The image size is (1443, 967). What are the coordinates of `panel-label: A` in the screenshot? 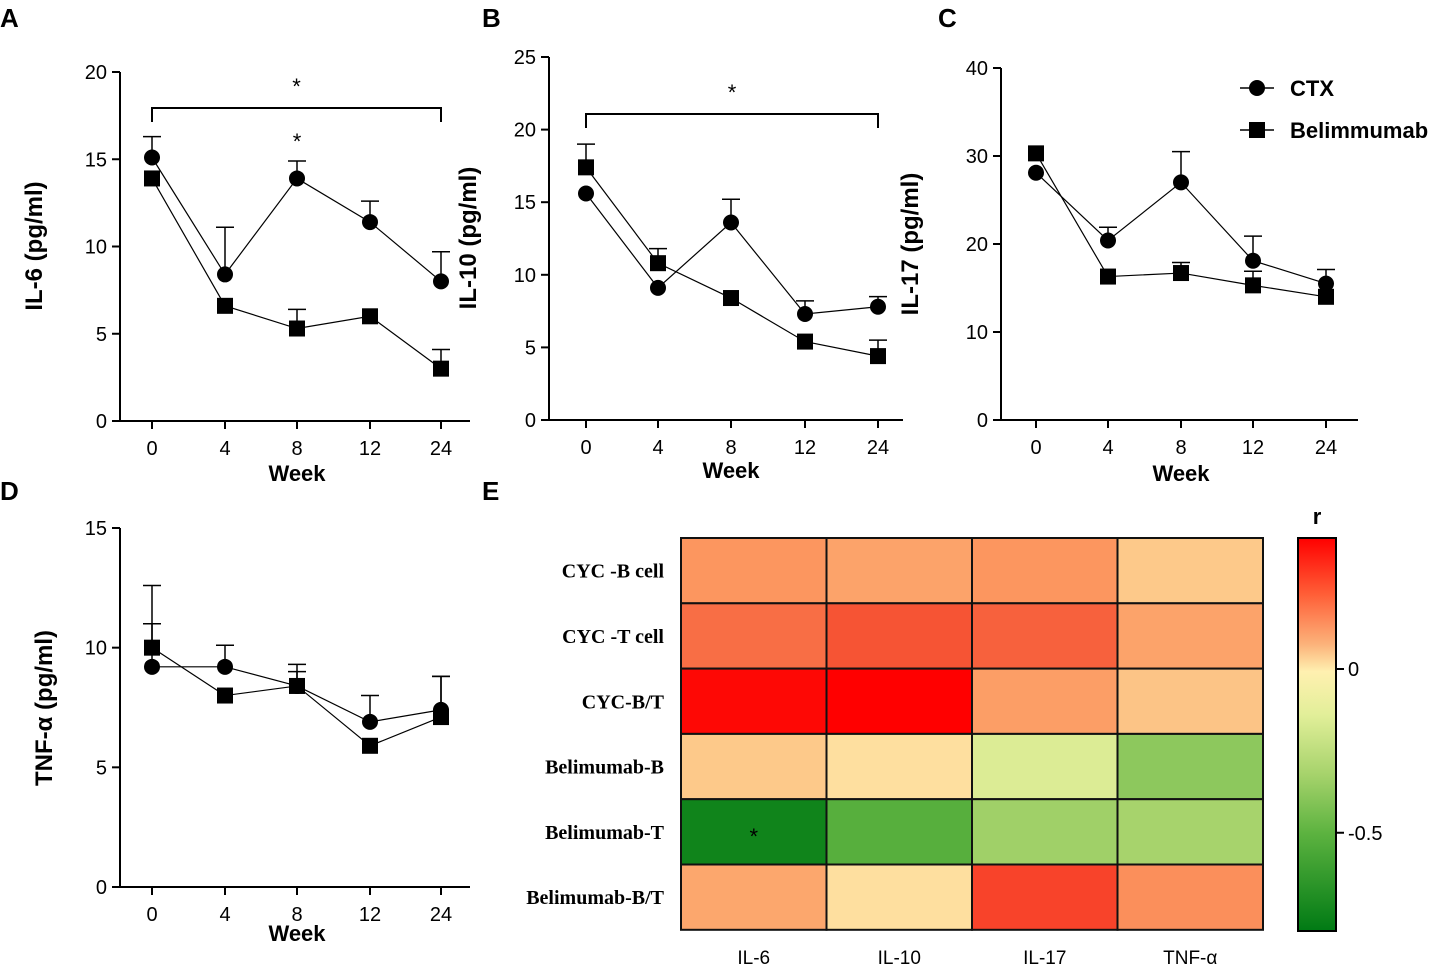 It's located at (9, 18).